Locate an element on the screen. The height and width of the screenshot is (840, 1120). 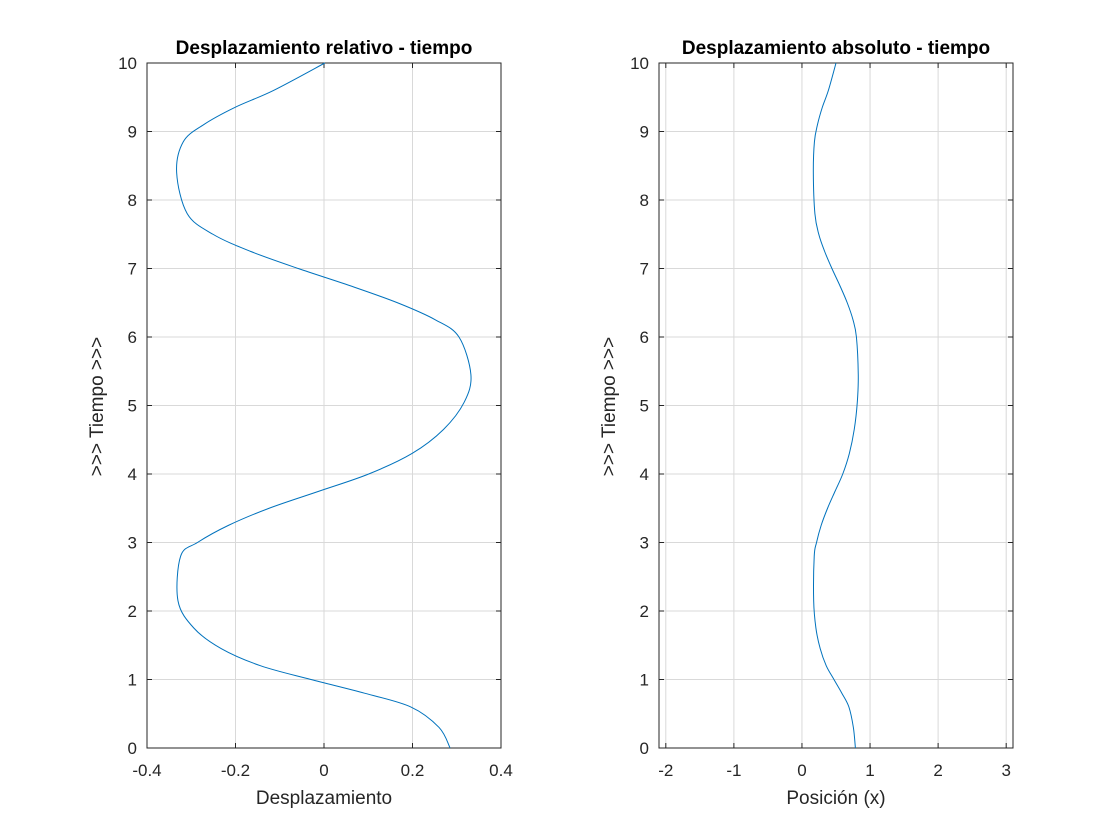
relative-y-tick-label: 0 is located at coordinates (132, 748).